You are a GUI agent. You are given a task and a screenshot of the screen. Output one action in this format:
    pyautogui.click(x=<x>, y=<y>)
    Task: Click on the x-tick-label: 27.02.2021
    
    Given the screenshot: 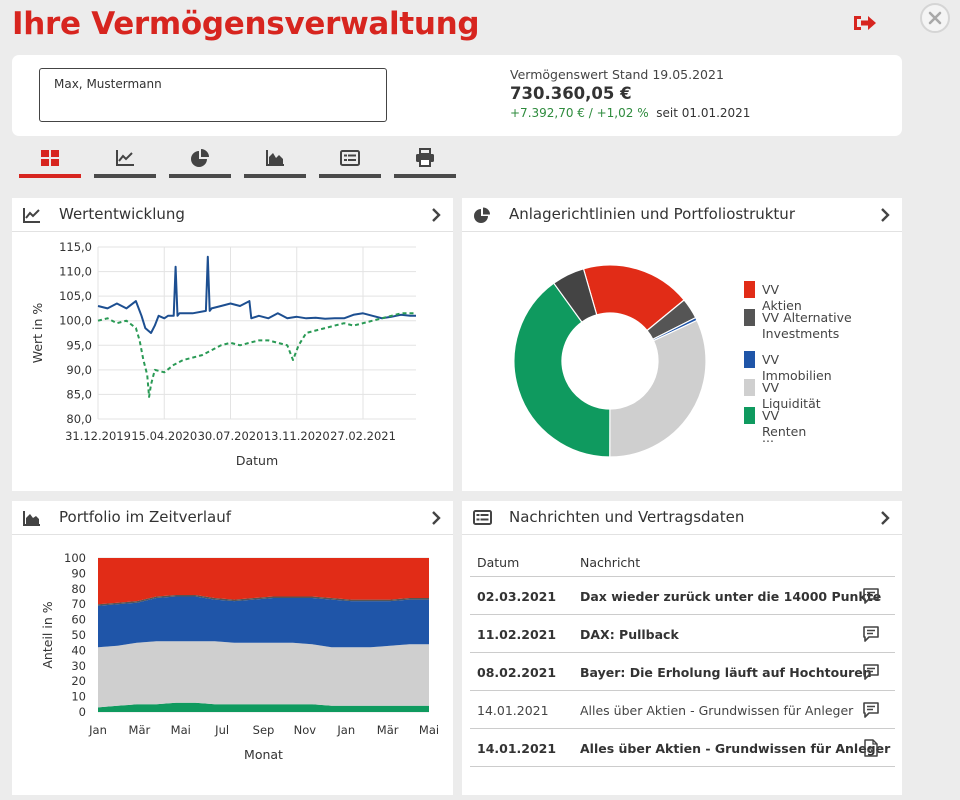 What is the action you would take?
    pyautogui.click(x=363, y=436)
    